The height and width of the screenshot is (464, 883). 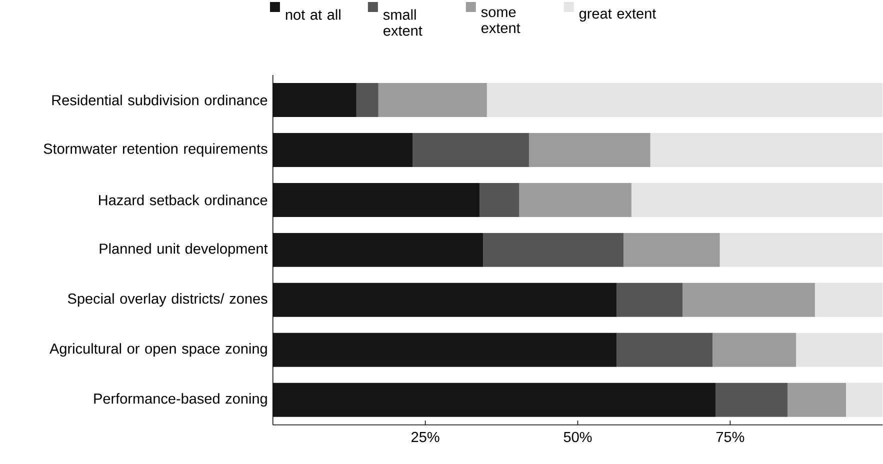 What do you see at coordinates (426, 437) in the screenshot?
I see `x-tick-label: 25%` at bounding box center [426, 437].